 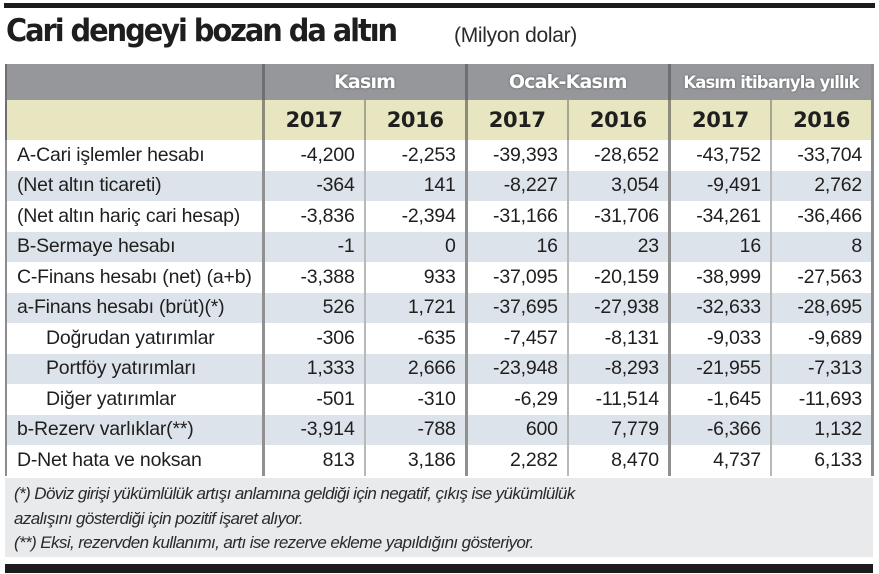 I want to click on value-cell: -8,227, so click(x=516, y=185).